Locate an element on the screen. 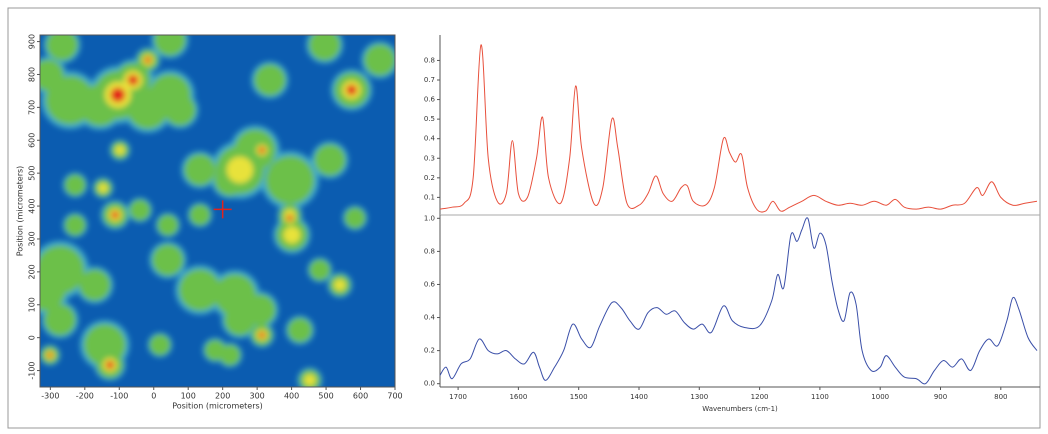 The image size is (1048, 434). x-tick-label: 600 is located at coordinates (360, 396).